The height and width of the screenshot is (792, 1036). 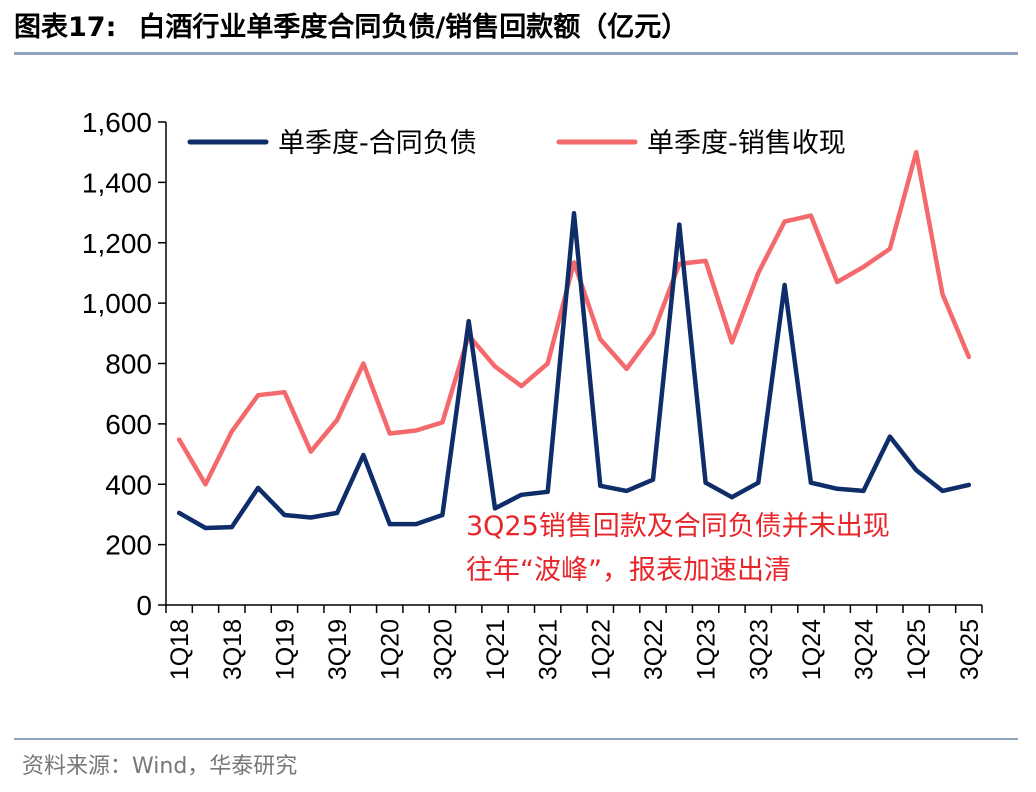 I want to click on y-tick-label: 600, so click(x=128, y=424).